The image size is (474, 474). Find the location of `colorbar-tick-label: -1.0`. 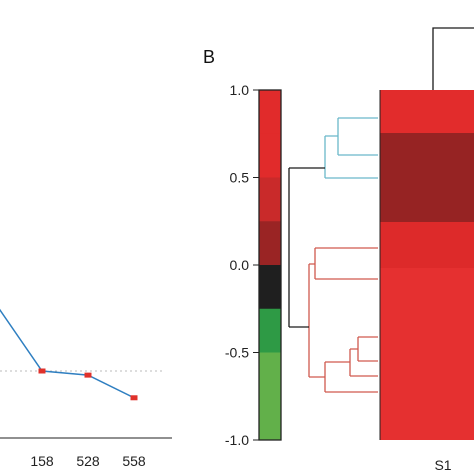

colorbar-tick-label: -1.0 is located at coordinates (237, 440).